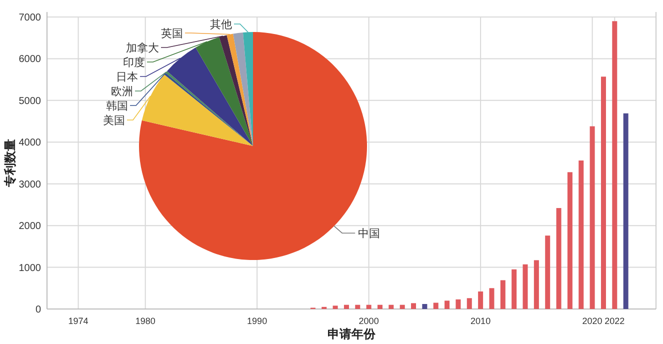 Image resolution: width=663 pixels, height=344 pixels. What do you see at coordinates (117, 106) in the screenshot?
I see `slice-label: 韩国` at bounding box center [117, 106].